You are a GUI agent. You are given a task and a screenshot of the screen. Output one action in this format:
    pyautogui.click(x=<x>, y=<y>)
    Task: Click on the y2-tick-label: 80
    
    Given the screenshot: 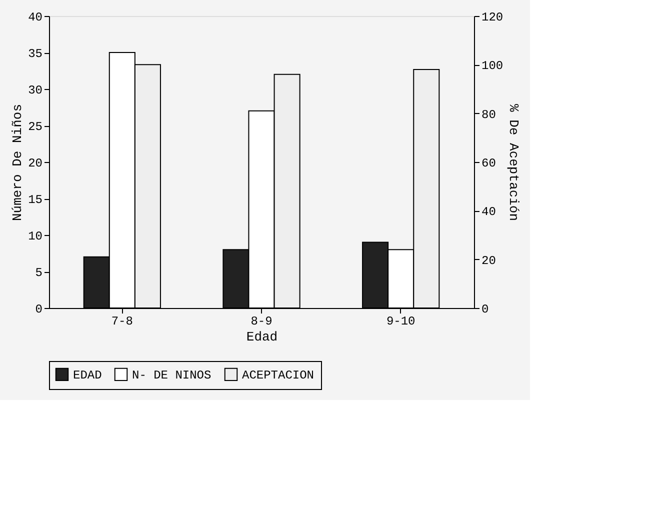 What is the action you would take?
    pyautogui.click(x=489, y=115)
    